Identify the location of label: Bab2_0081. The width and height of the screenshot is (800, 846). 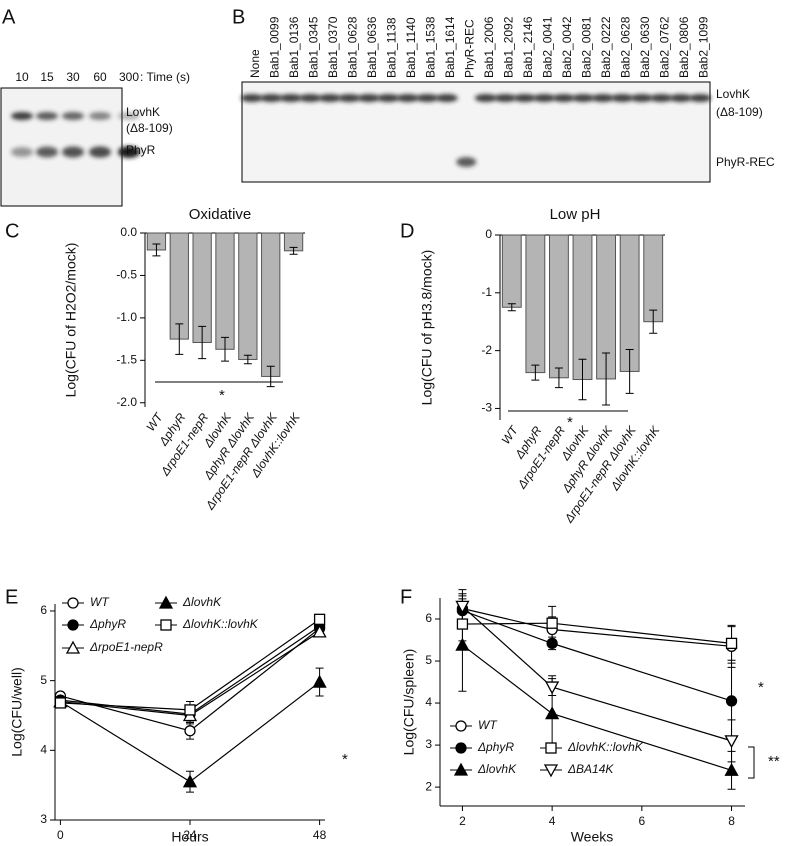
(586, 47).